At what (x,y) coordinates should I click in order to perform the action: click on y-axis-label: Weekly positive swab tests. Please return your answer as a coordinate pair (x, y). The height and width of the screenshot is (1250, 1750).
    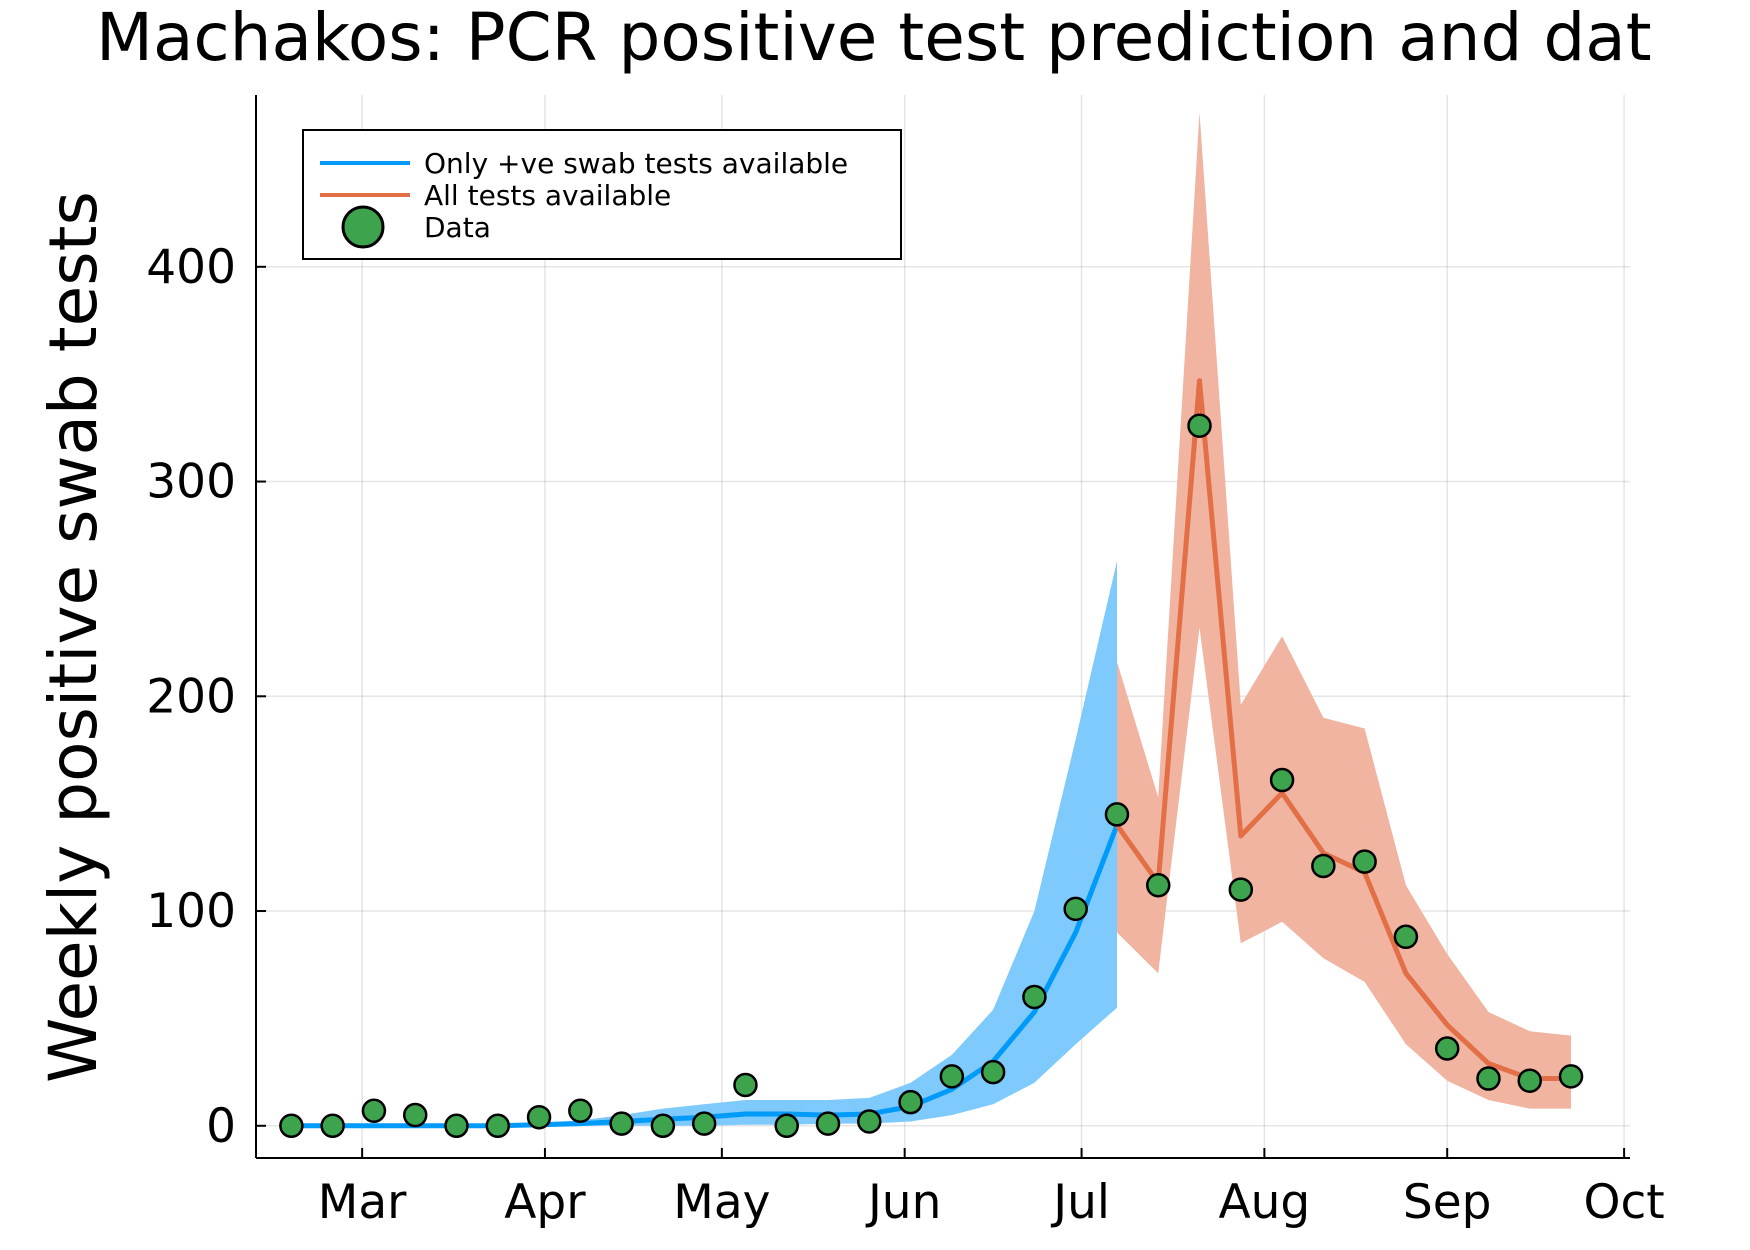
    Looking at the image, I should click on (73, 637).